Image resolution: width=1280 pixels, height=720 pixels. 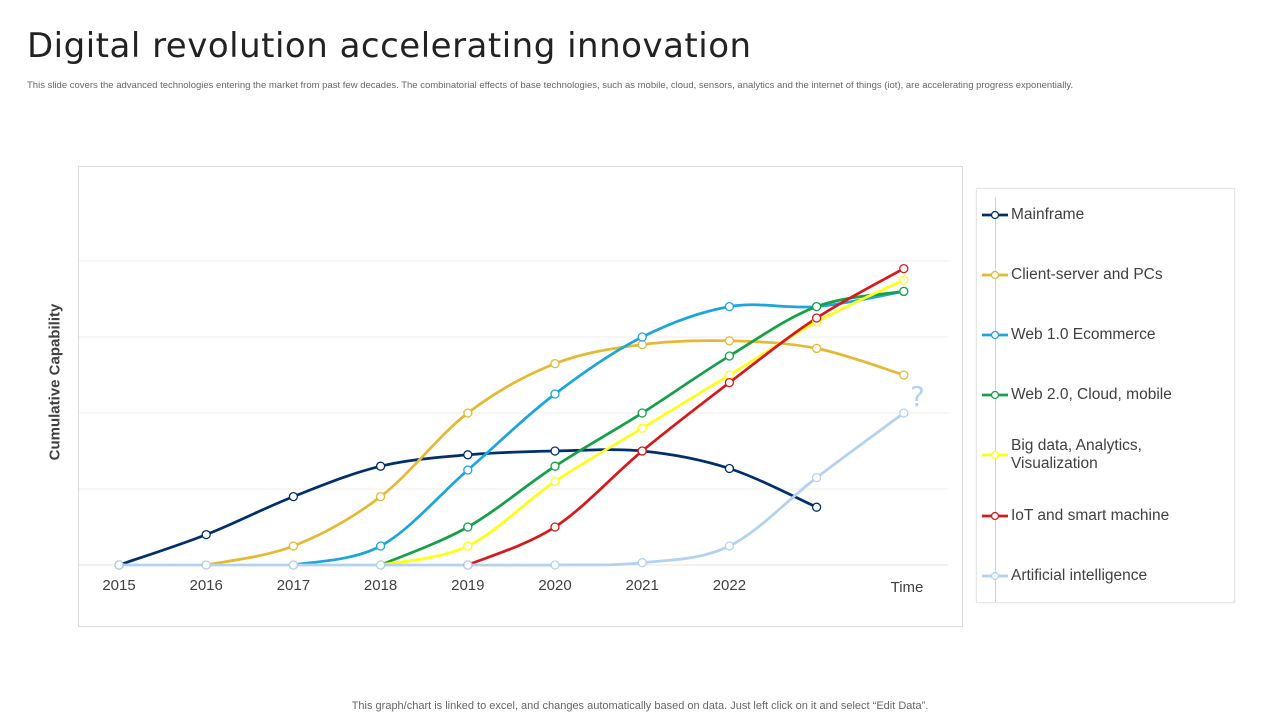 What do you see at coordinates (729, 585) in the screenshot?
I see `x-tick-label: 2022` at bounding box center [729, 585].